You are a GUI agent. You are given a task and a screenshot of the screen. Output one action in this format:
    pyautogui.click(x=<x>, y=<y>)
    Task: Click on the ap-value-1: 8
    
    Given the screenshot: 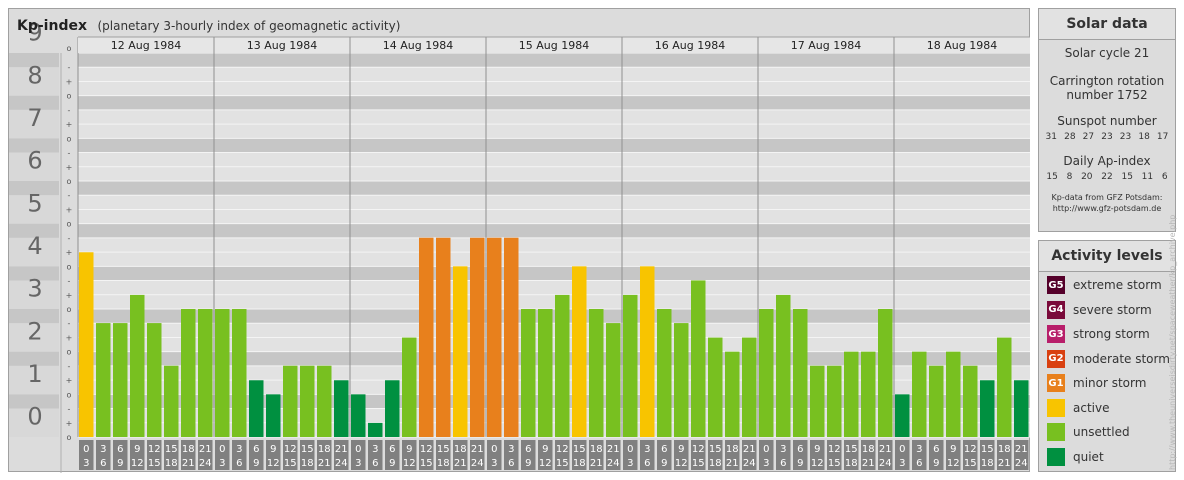 What is the action you would take?
    pyautogui.click(x=1069, y=177)
    